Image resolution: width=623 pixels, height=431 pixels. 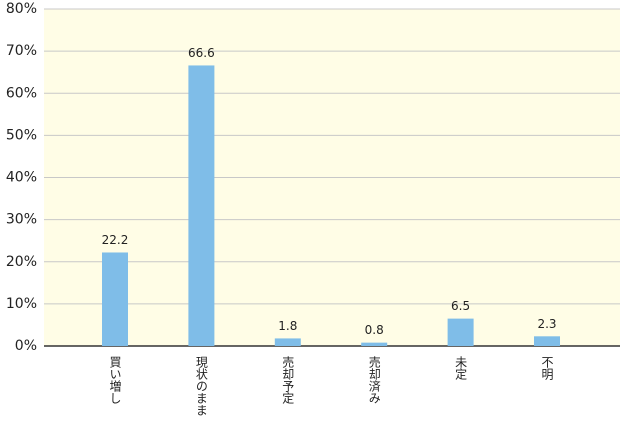 What do you see at coordinates (21, 135) in the screenshot?
I see `y-tick-label: 50%` at bounding box center [21, 135].